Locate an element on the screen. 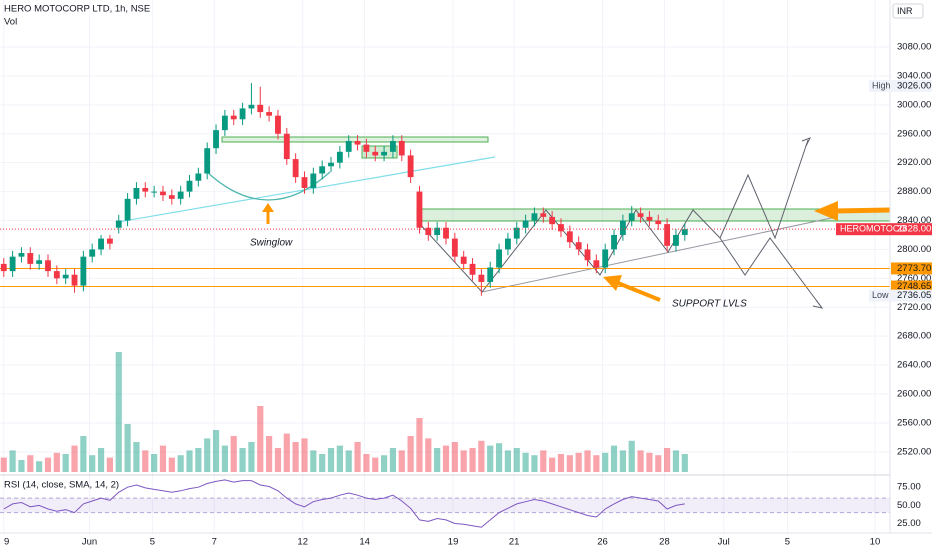 The height and width of the screenshot is (550, 932). marker-value: 3026.00 is located at coordinates (914, 86).